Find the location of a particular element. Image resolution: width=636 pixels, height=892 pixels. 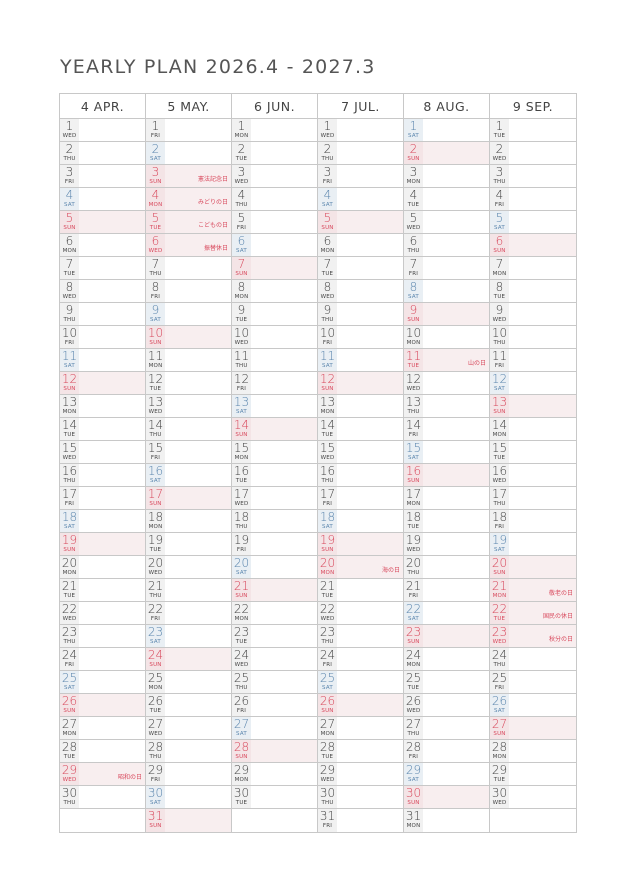

day-cell: 16 THU is located at coordinates (103, 475).